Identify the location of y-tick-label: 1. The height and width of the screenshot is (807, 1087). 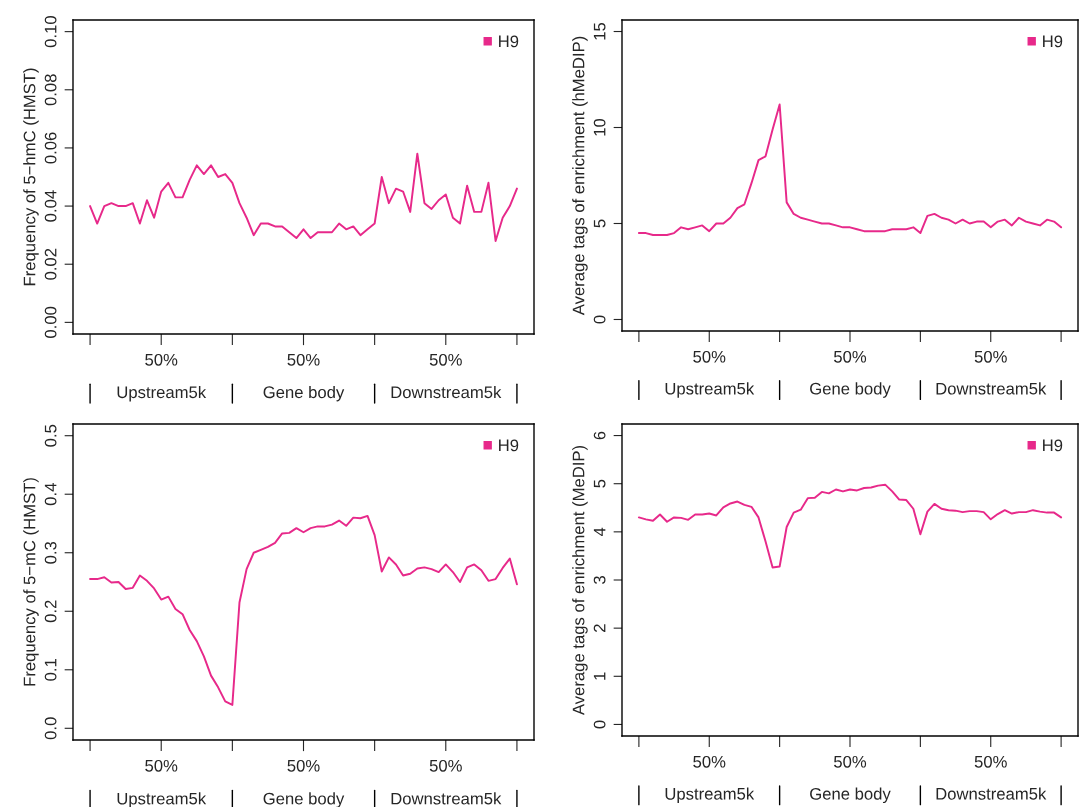
(599, 676).